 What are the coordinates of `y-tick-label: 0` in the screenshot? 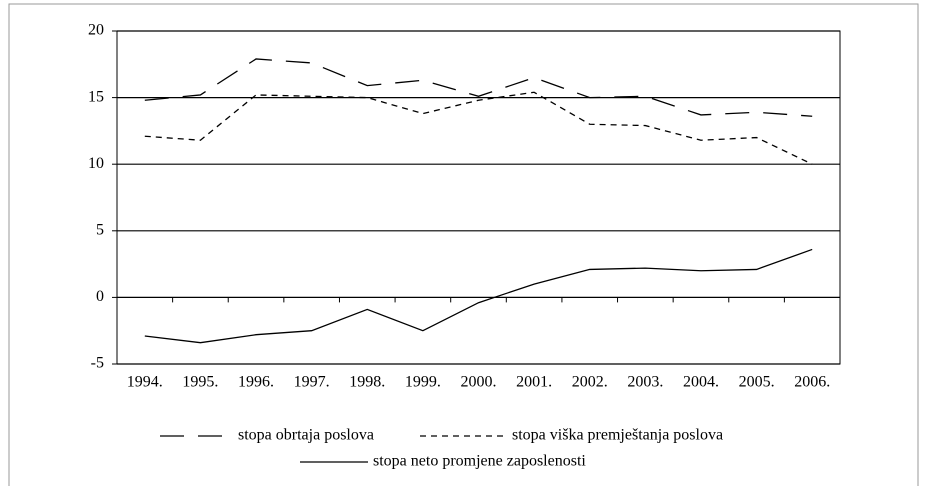 It's located at (100, 296).